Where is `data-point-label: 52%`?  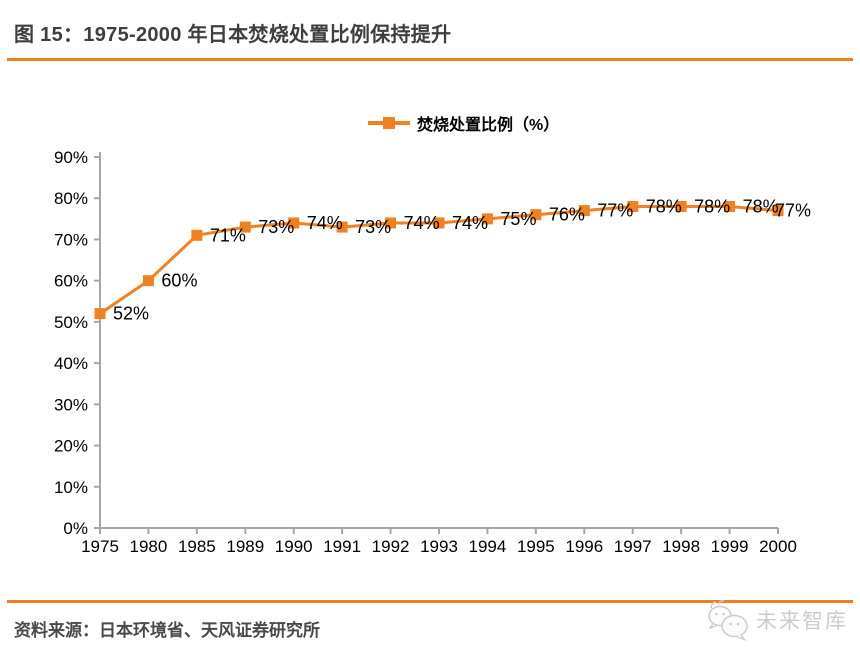
data-point-label: 52% is located at coordinates (131, 314).